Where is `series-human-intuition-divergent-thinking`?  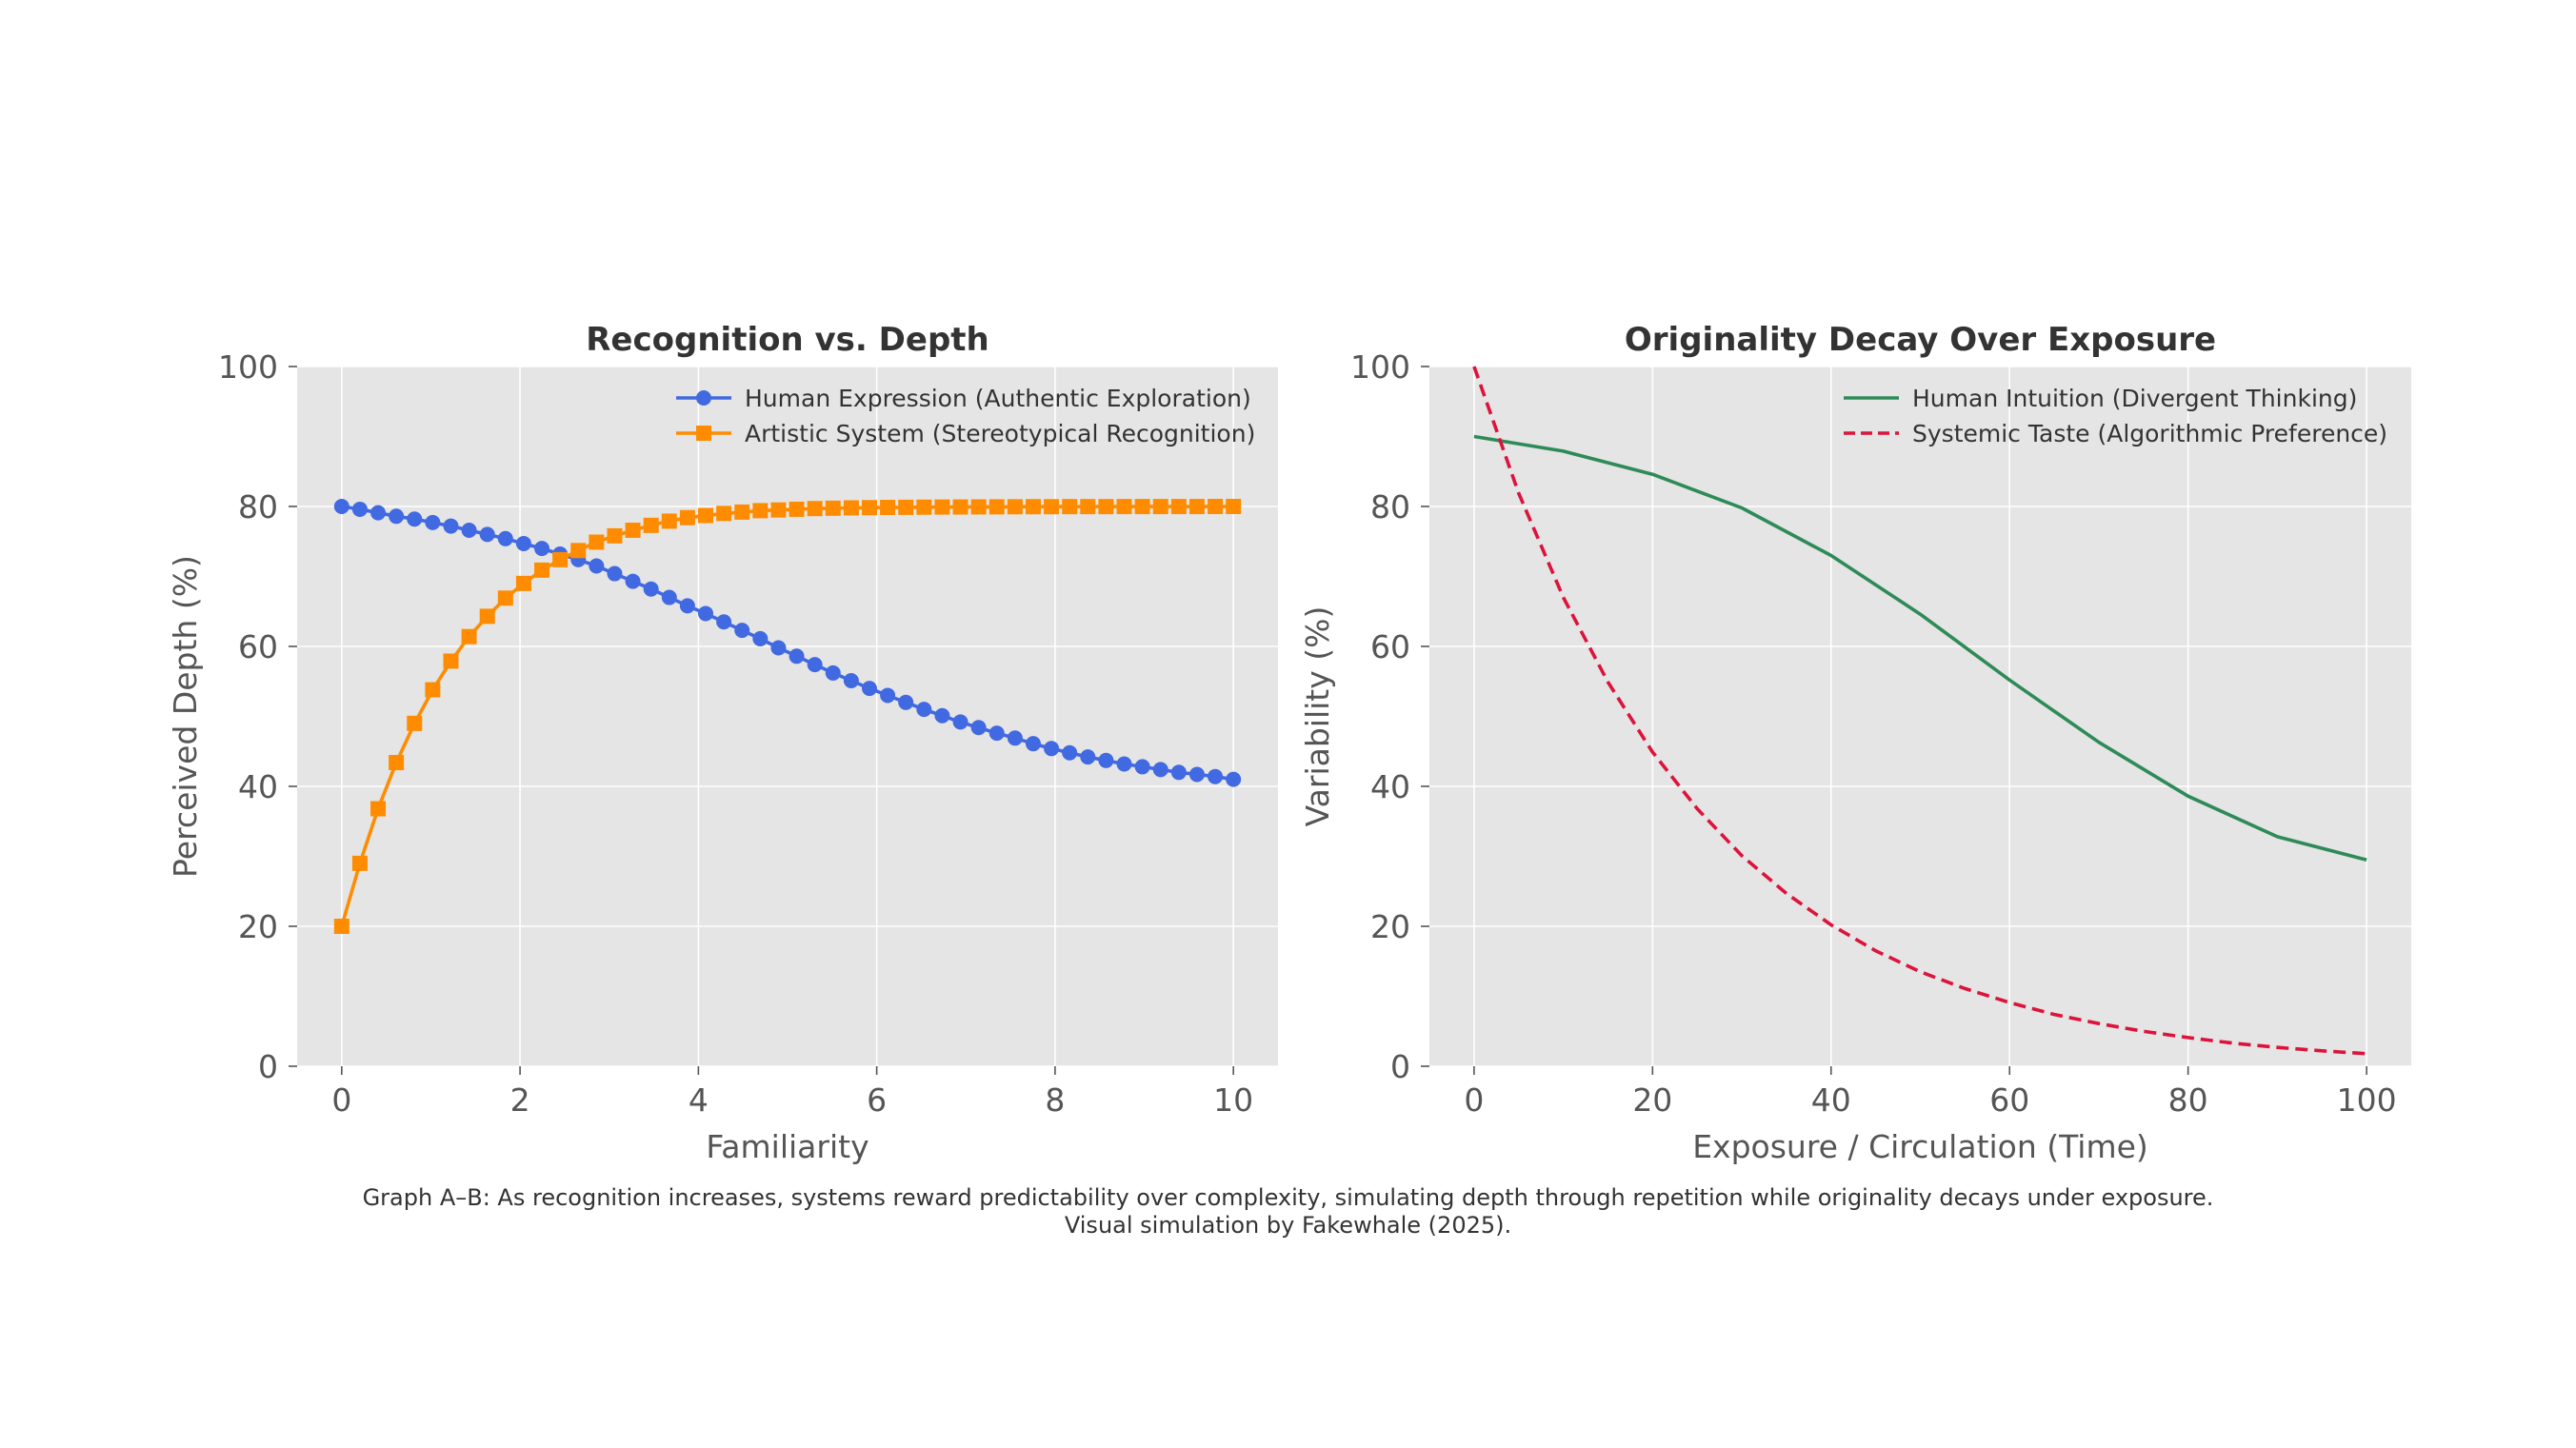 series-human-intuition-divergent-thinking is located at coordinates (1920, 648).